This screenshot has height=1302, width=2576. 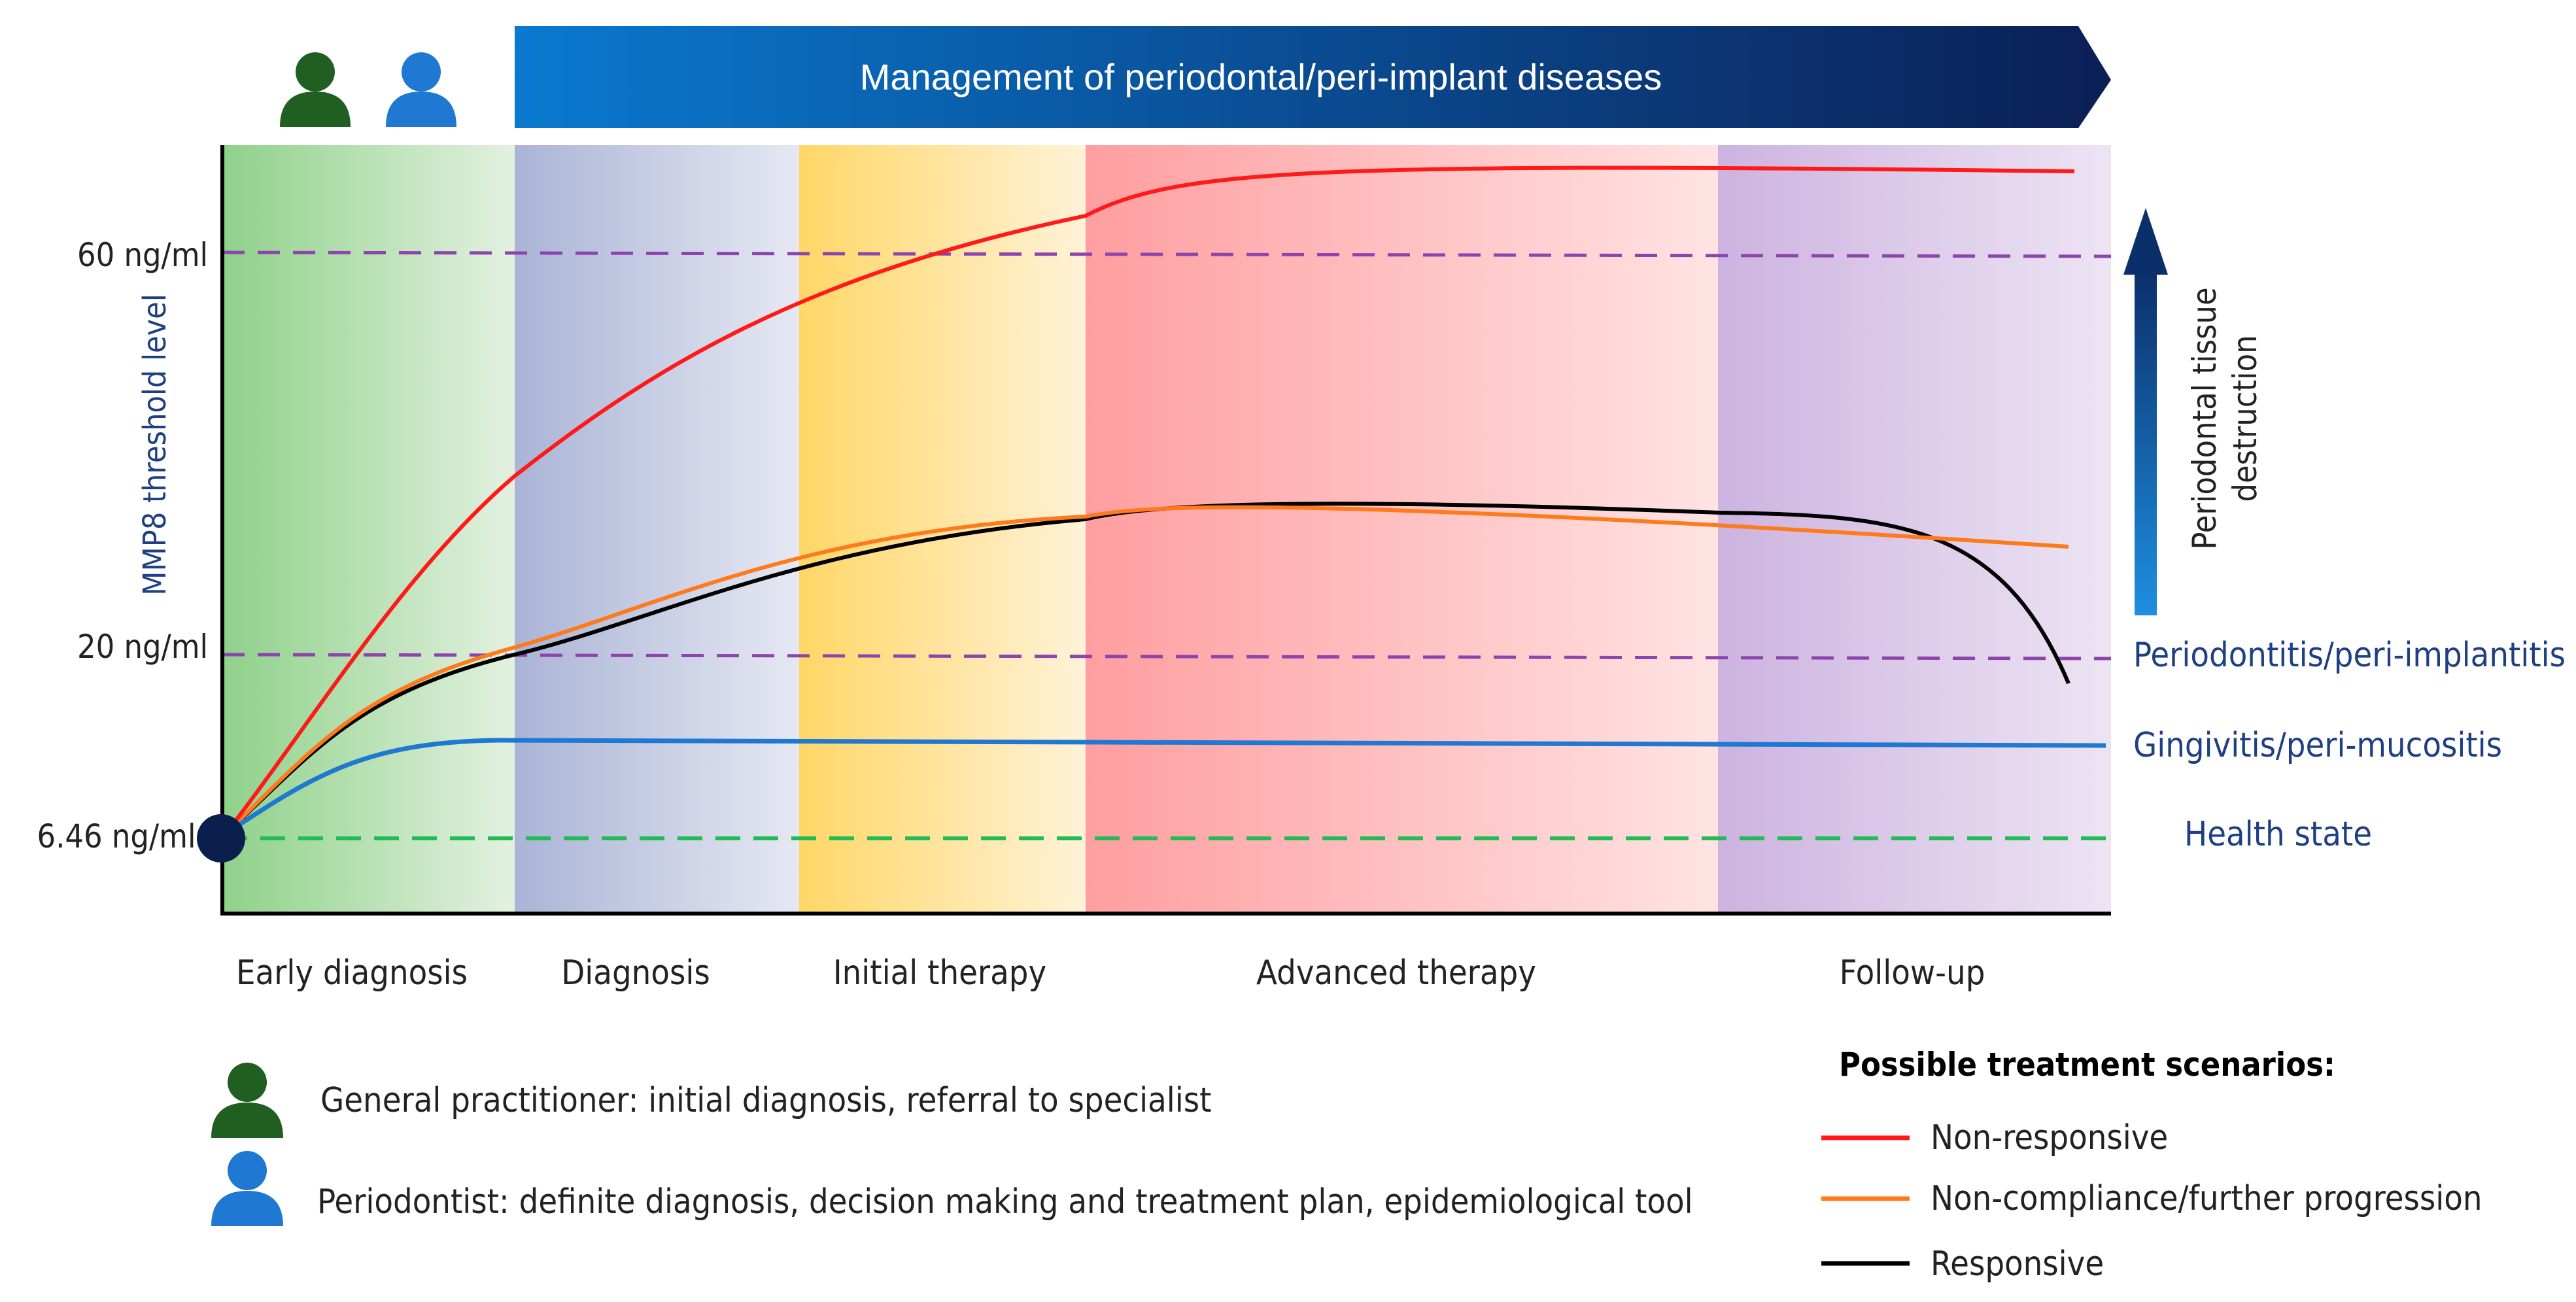 I want to click on periodontitis-label: Periodontitis/peri-implantitis, so click(x=2349, y=655).